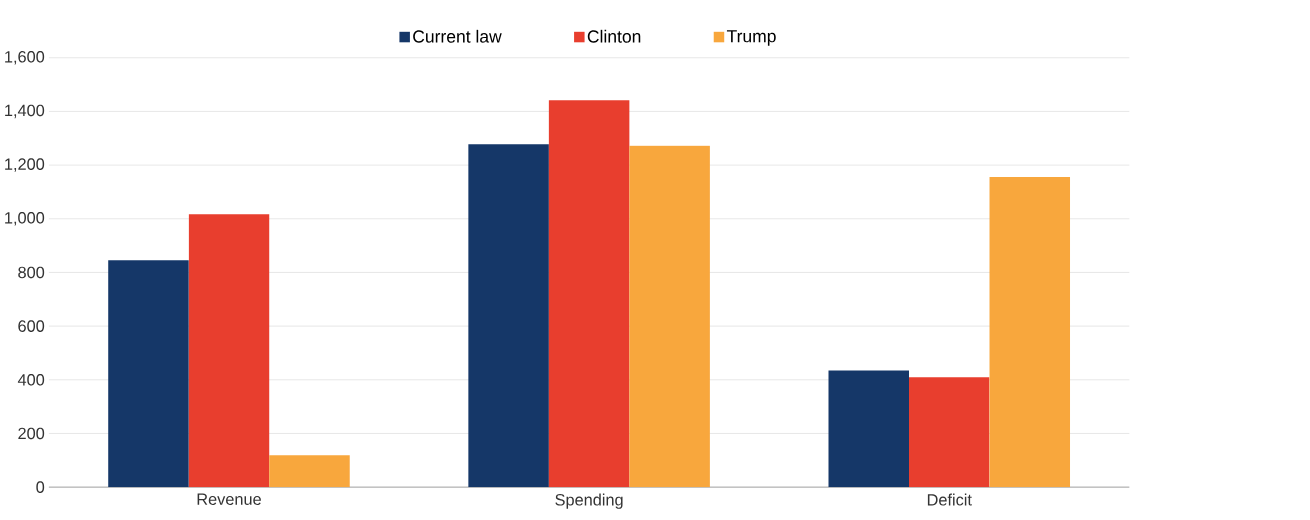 This screenshot has height=520, width=1310. I want to click on x-tick-label: Revenue, so click(229, 499).